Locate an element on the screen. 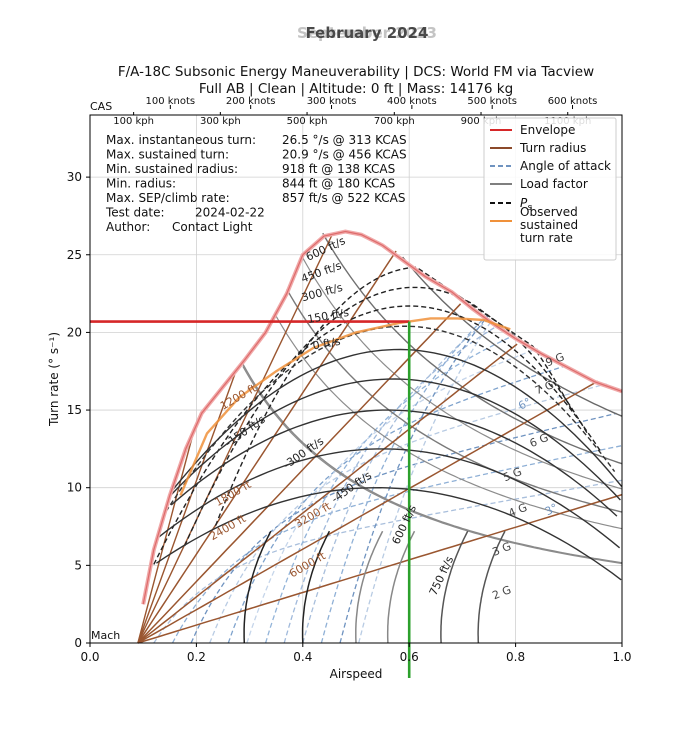 This screenshot has height=750, width=687. stat-label: Max. instantaneous turn: is located at coordinates (181, 140).